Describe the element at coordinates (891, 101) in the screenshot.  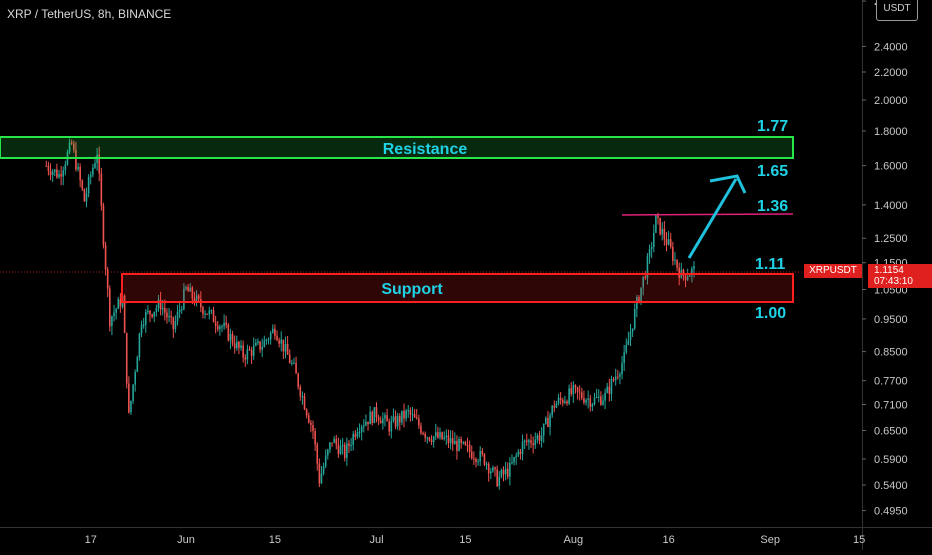
I see `y-tick-label: 2.0000` at that location.